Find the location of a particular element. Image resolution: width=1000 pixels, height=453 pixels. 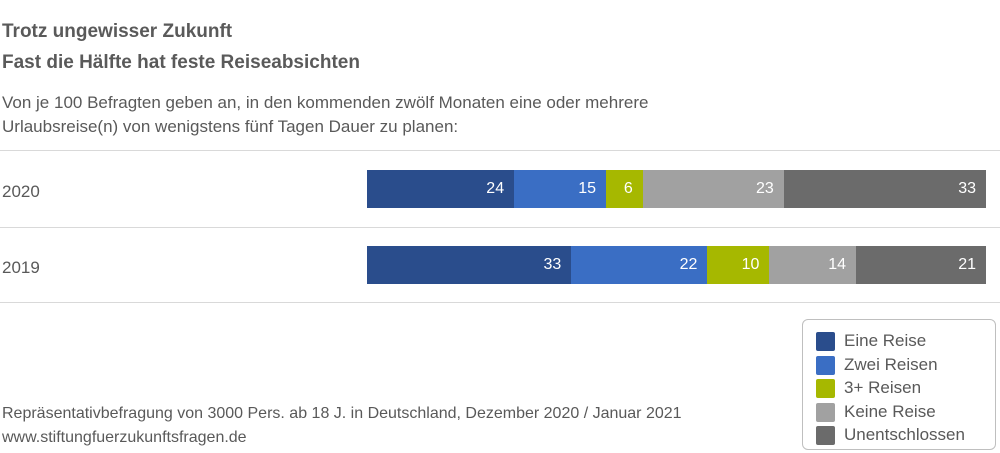

data-label-zwei-reisen-2019: 22 is located at coordinates (688, 264).